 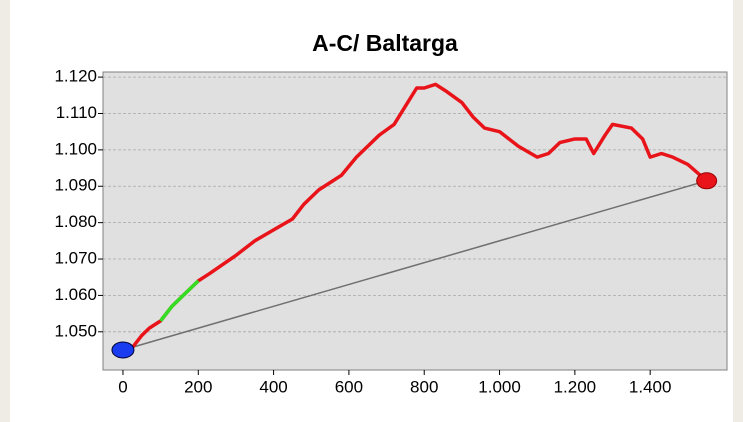 What do you see at coordinates (75, 258) in the screenshot?
I see `y-tick-label: 1.070` at bounding box center [75, 258].